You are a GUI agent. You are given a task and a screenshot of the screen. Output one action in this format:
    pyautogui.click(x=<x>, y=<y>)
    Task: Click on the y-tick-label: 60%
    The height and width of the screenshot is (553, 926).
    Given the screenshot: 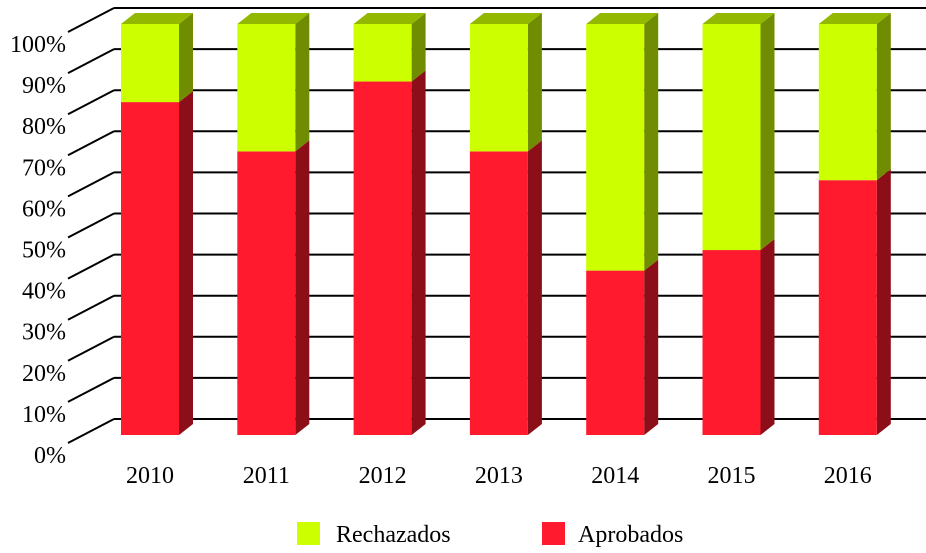 What is the action you would take?
    pyautogui.click(x=44, y=209)
    